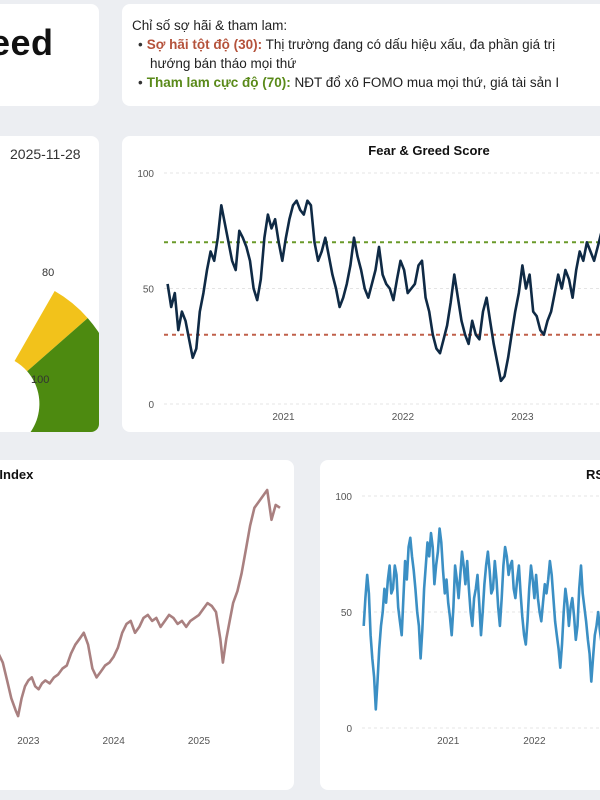 This screenshot has height=800, width=600. I want to click on nindex-xtick-label: 2025, so click(199, 741).